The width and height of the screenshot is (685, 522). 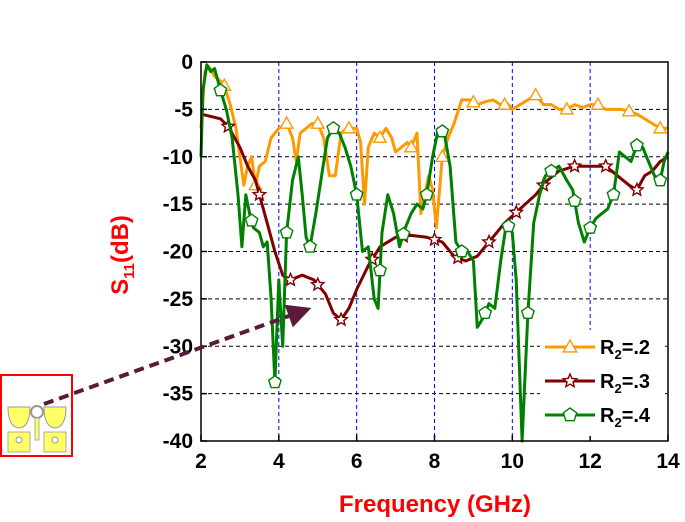 What do you see at coordinates (201, 461) in the screenshot?
I see `x-tick-label: 2` at bounding box center [201, 461].